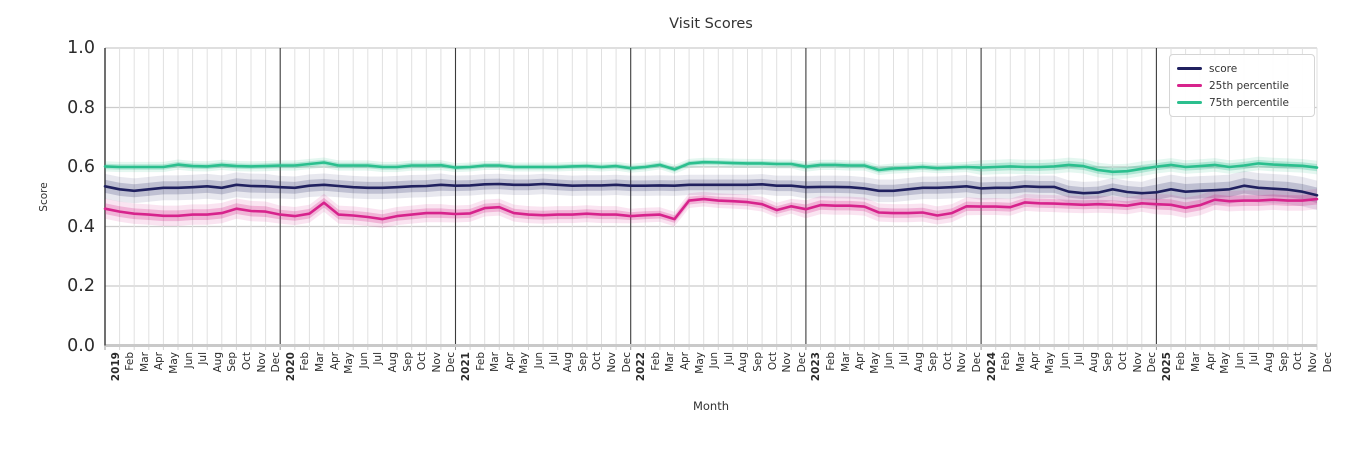 Image resolution: width=1350 pixels, height=450 pixels. I want to click on x-tick-label-year: 2025, so click(1166, 367).